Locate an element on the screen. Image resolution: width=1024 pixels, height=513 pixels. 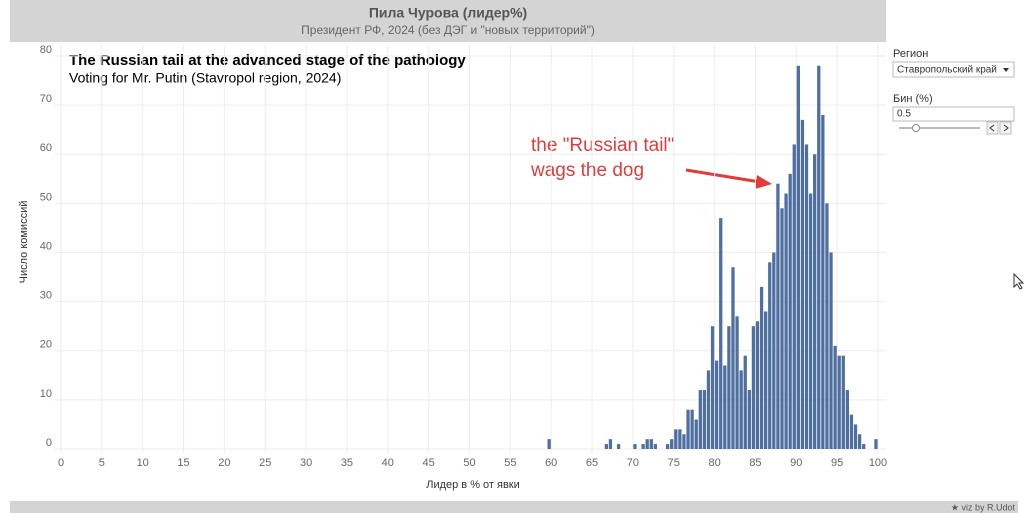
bin-input is located at coordinates (953, 114).